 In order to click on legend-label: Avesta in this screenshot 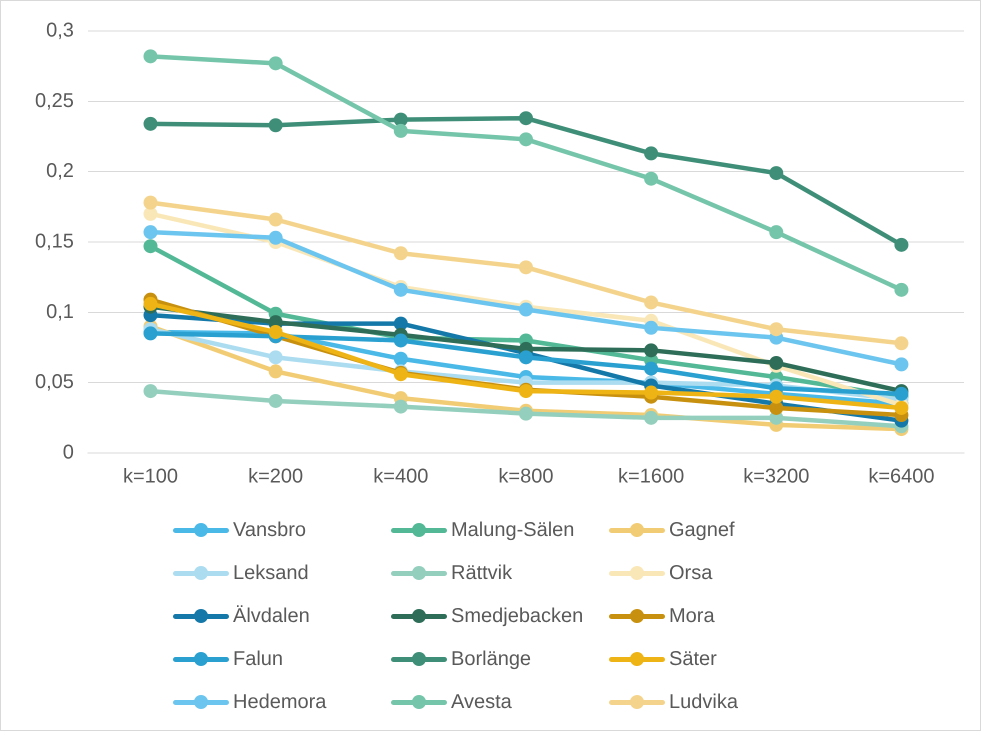, I will do `click(481, 702)`.